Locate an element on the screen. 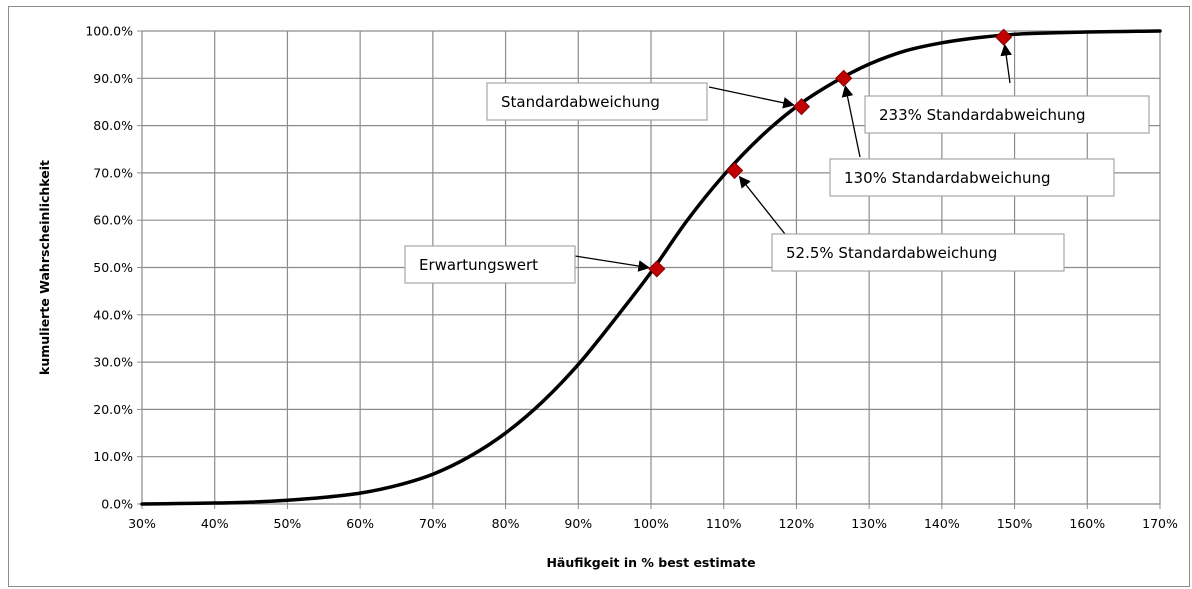 This screenshot has height=589, width=1192. y-tick-label: 0.0% is located at coordinates (117, 504).